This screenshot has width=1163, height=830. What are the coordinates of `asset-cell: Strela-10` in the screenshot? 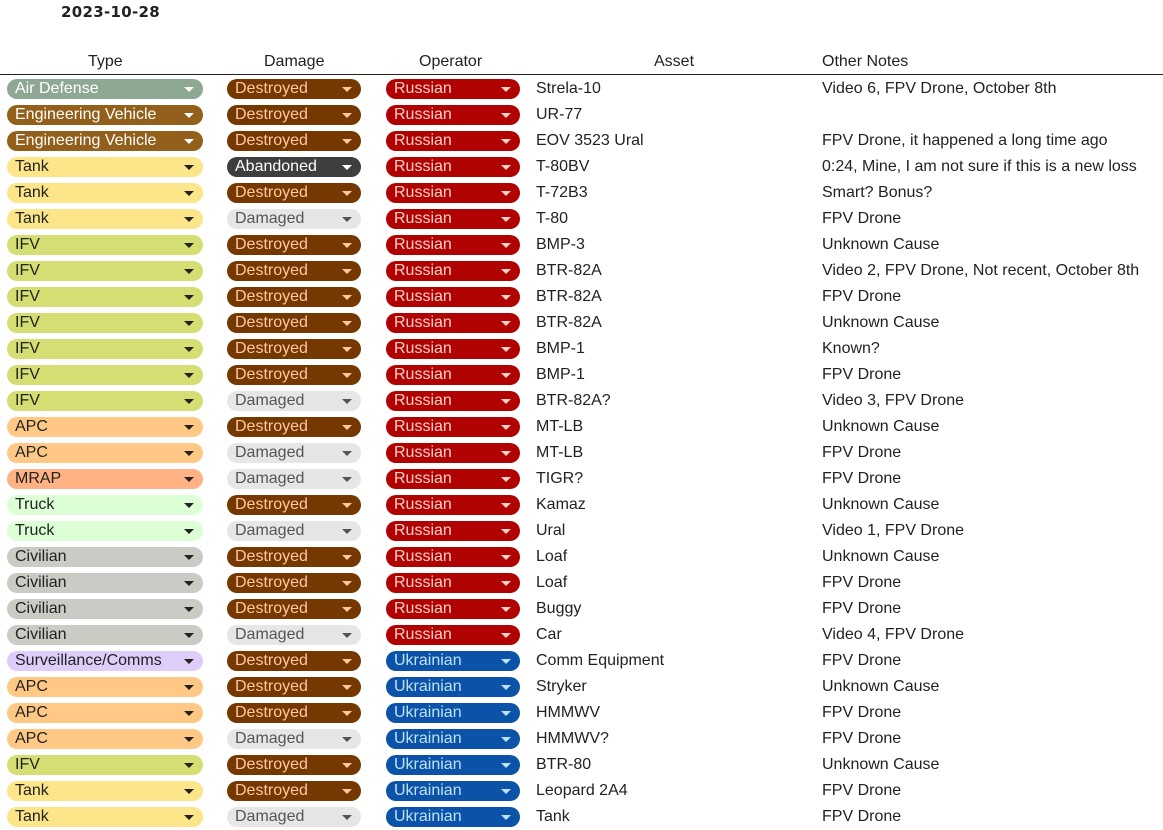 It's located at (568, 88).